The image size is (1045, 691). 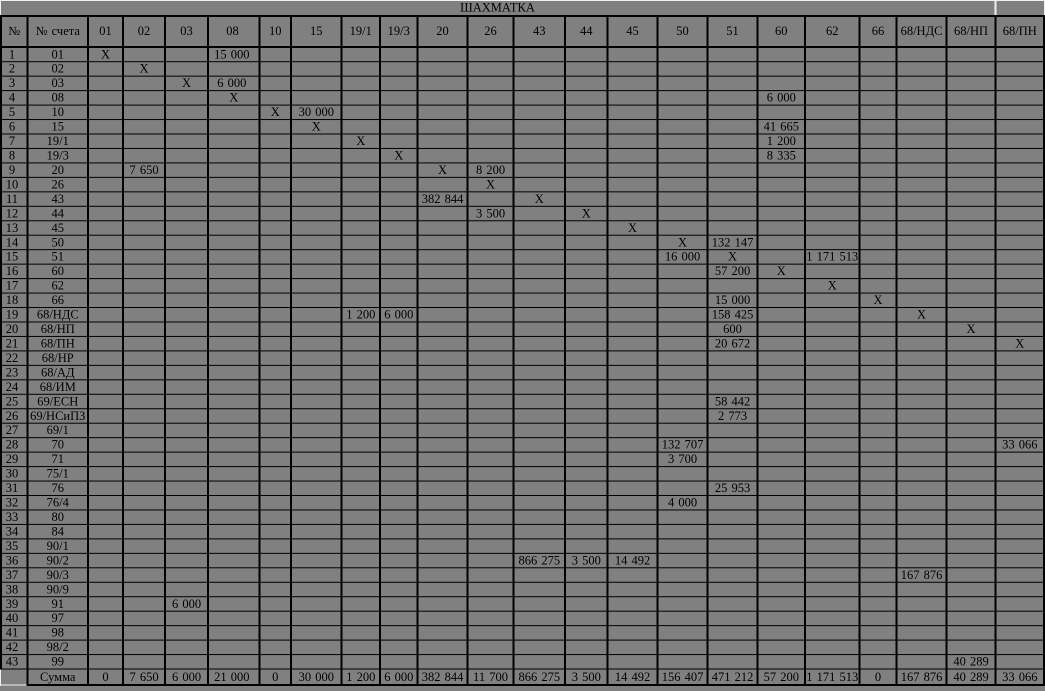 I want to click on svg-text: 32, so click(x=12, y=503).